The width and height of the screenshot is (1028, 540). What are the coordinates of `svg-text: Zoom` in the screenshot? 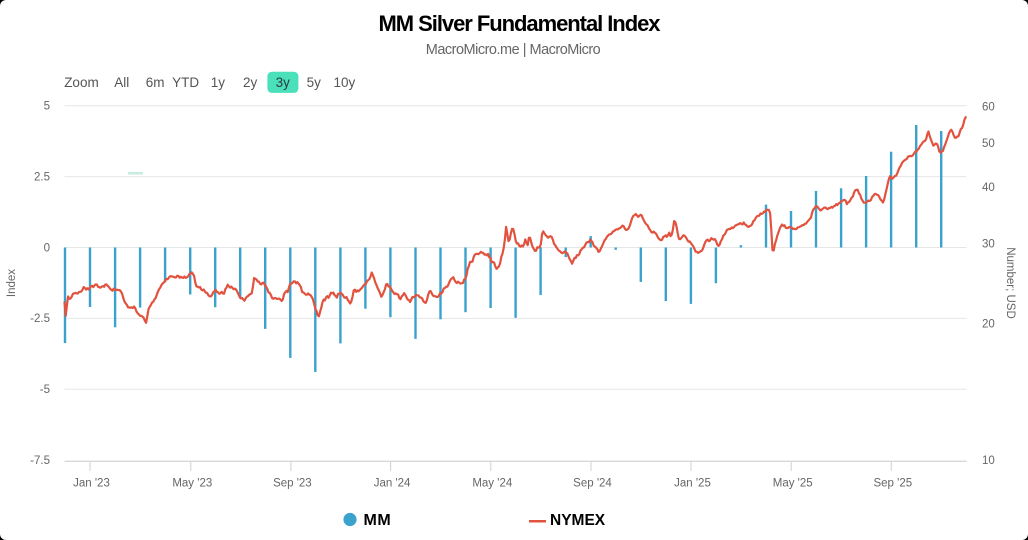 It's located at (81, 82).